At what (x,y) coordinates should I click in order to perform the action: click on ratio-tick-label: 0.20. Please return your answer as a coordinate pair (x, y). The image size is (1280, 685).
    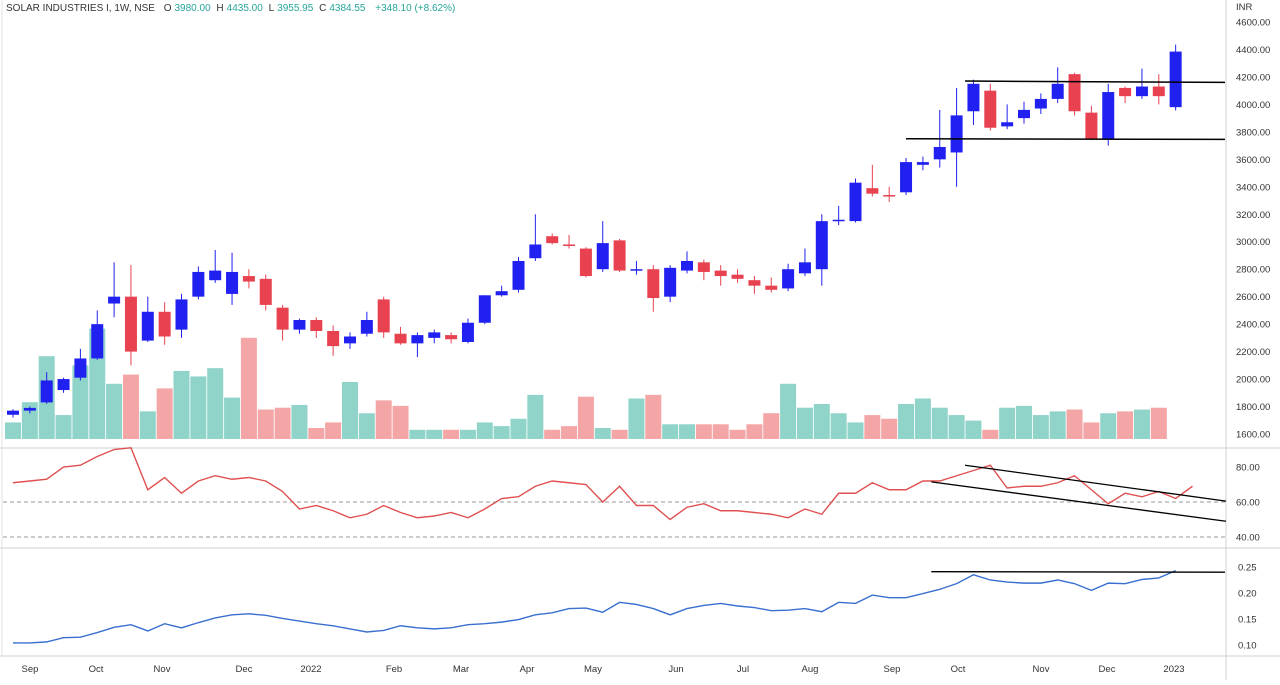
    Looking at the image, I should click on (1247, 594).